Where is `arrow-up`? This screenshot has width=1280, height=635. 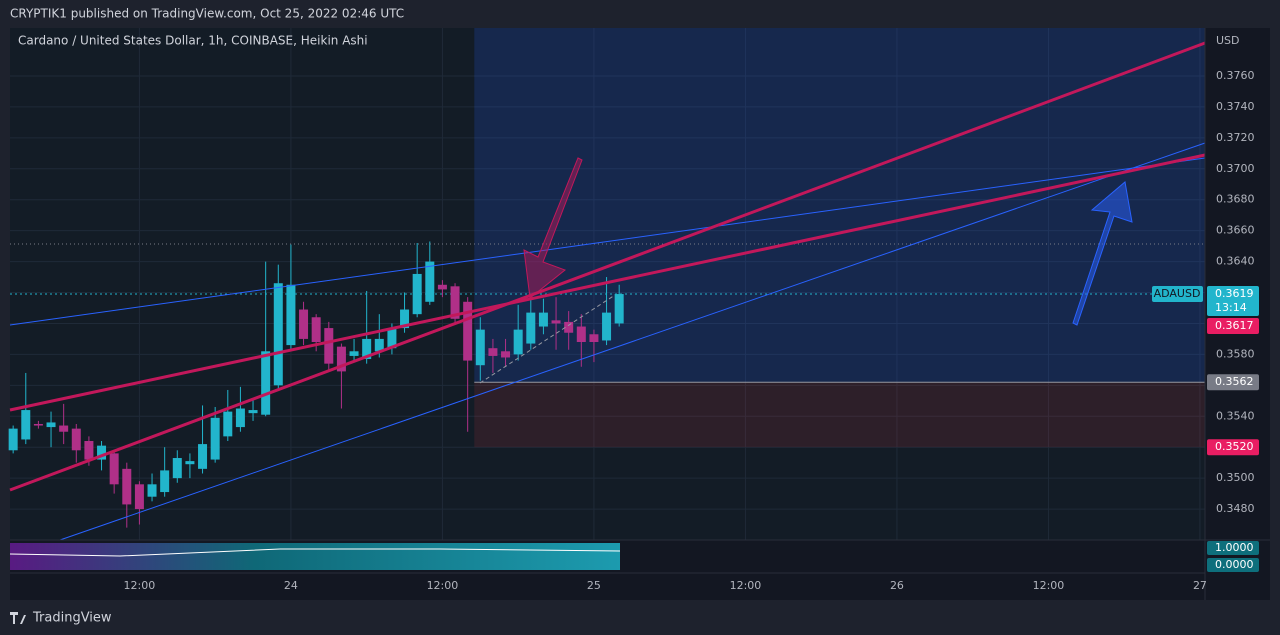
arrow-up is located at coordinates (1102, 253).